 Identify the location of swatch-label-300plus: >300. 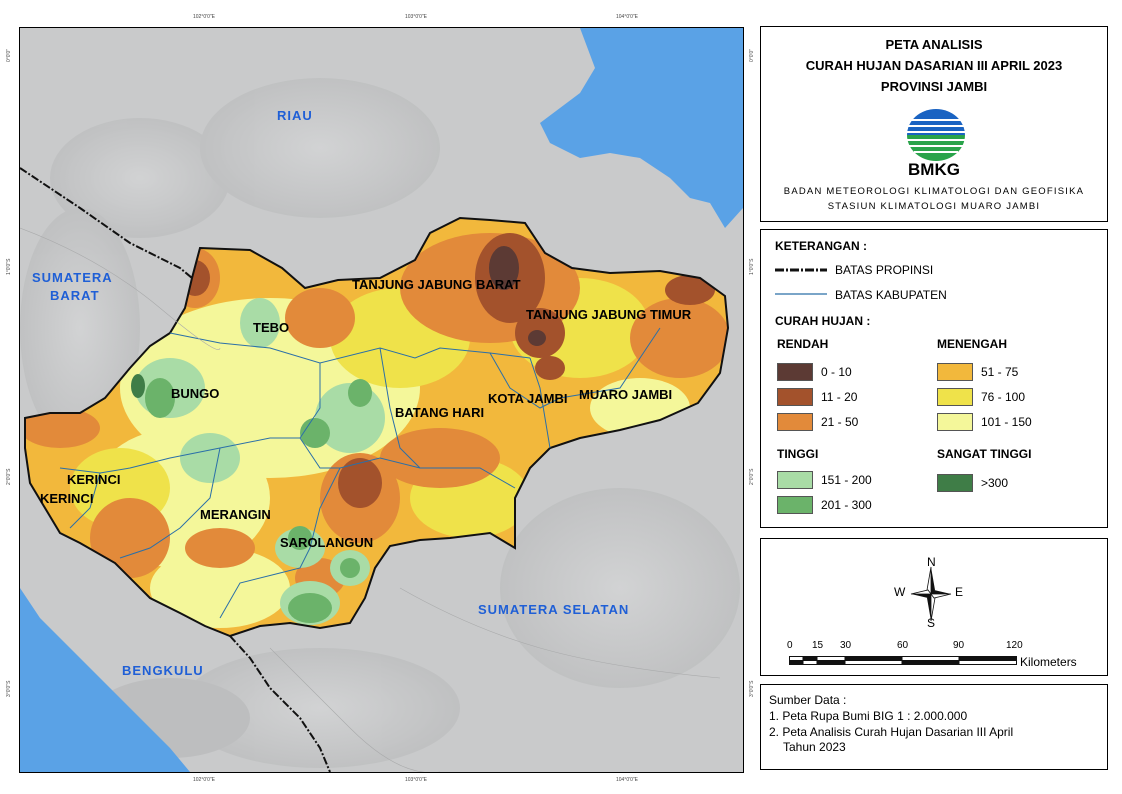
(995, 483).